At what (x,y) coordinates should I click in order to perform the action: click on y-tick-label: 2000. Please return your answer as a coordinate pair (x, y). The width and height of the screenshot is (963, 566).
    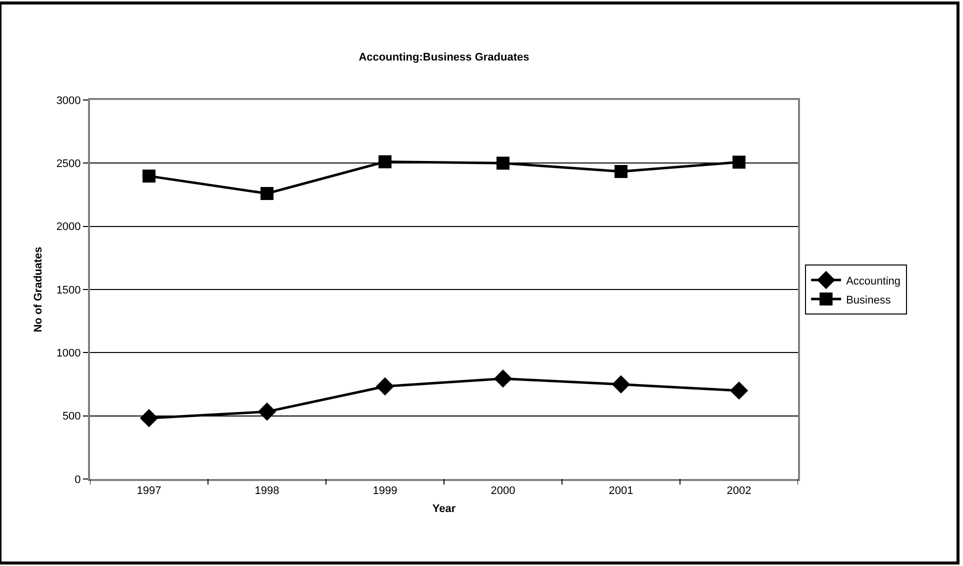
    Looking at the image, I should click on (68, 227).